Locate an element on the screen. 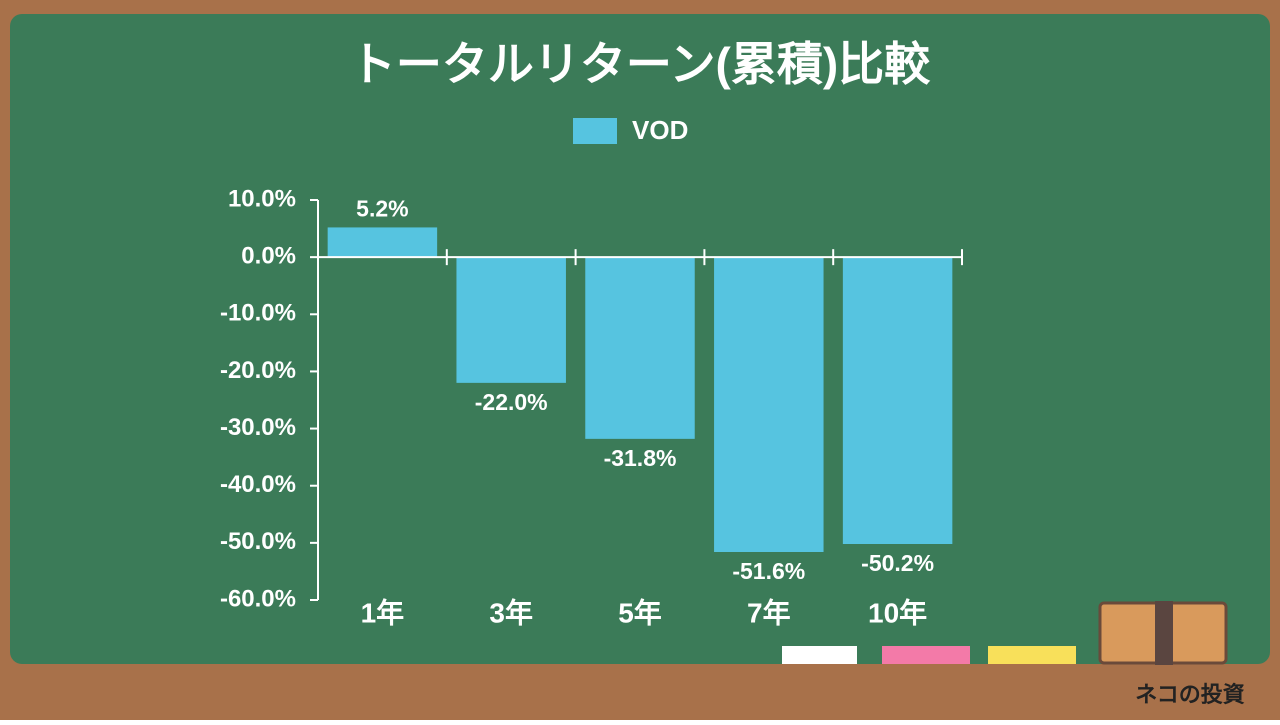 The width and height of the screenshot is (1280, 725). x-tick-label: 1年 is located at coordinates (383, 612).